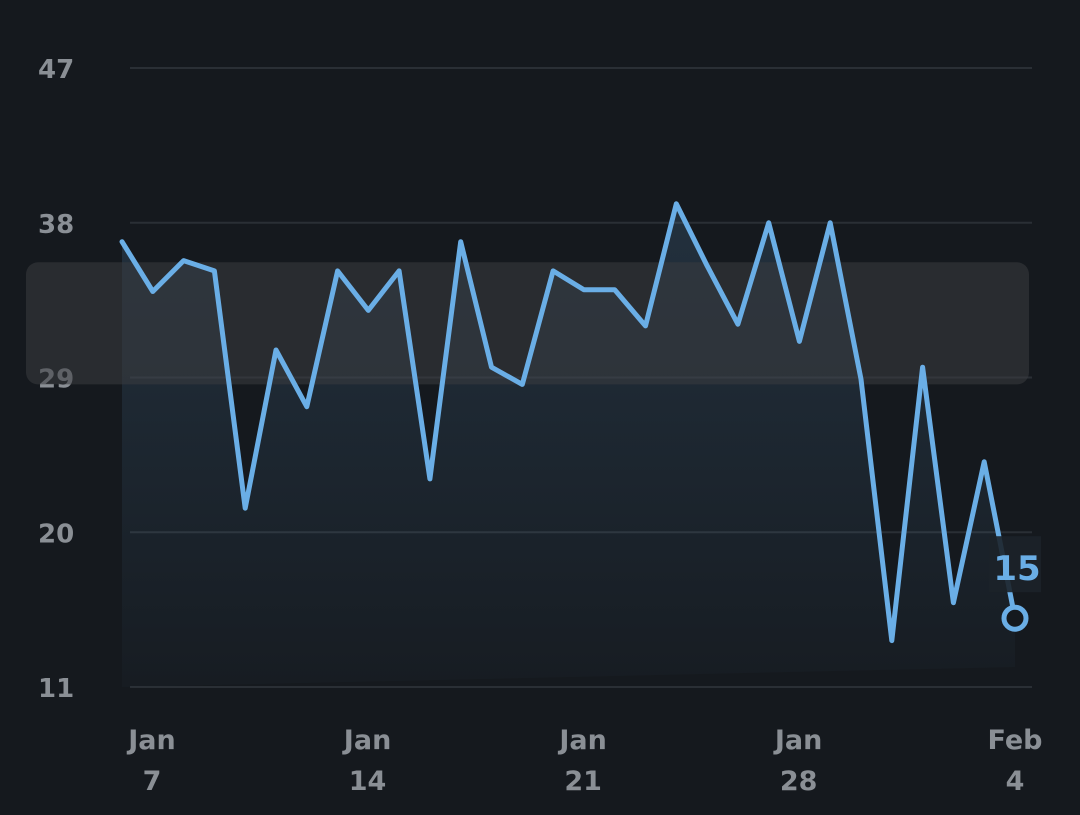 The height and width of the screenshot is (815, 1080). What do you see at coordinates (1015, 618) in the screenshot?
I see `last-point-marker` at bounding box center [1015, 618].